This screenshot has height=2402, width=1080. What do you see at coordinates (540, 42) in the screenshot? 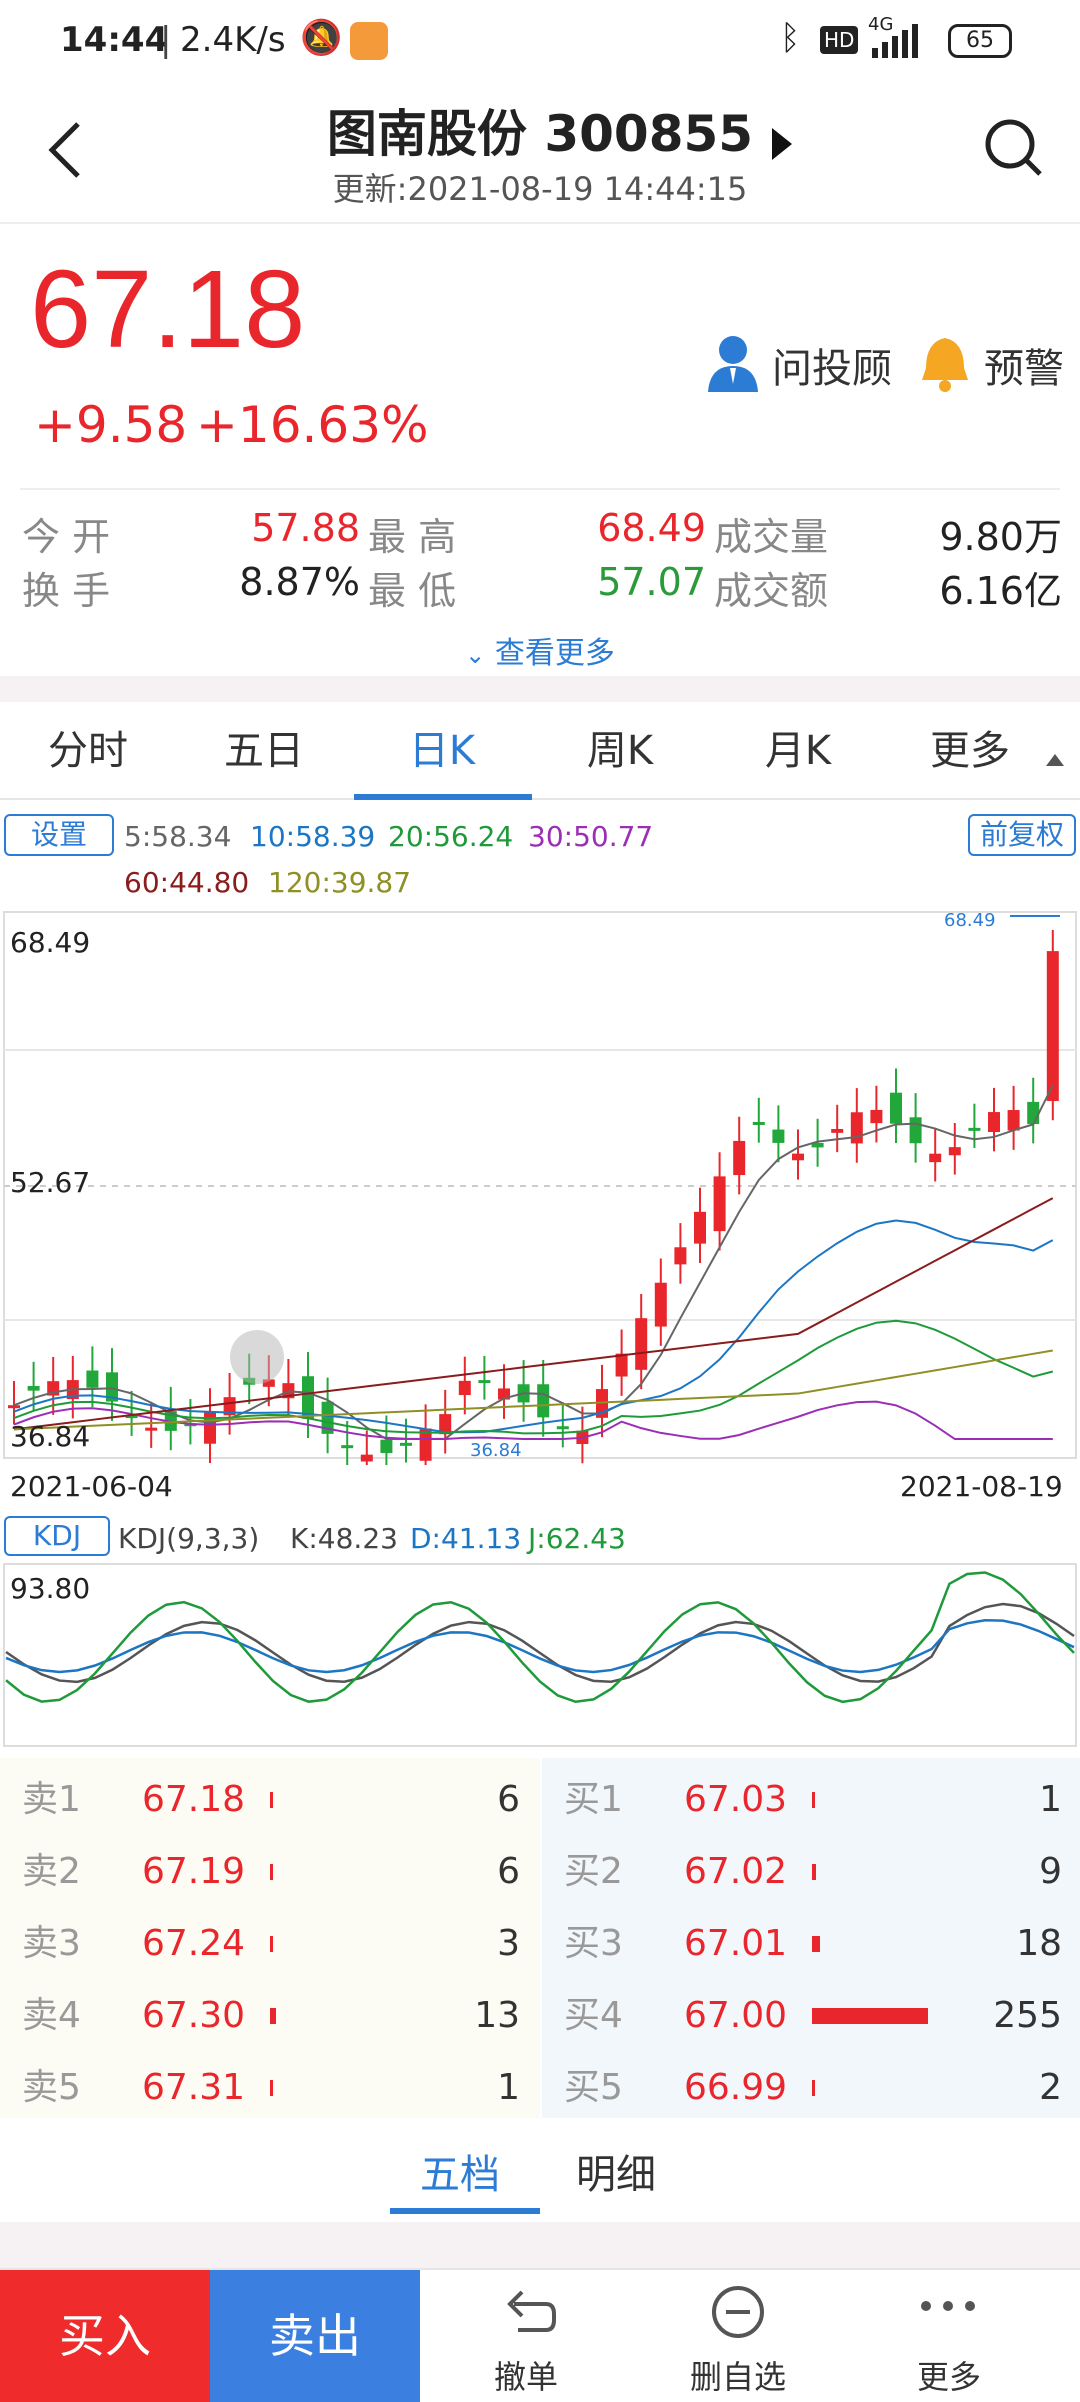
I see `status-bar: 14:44 | 2.4K/s 🔕 ᛒ HD 4G 65` at bounding box center [540, 42].